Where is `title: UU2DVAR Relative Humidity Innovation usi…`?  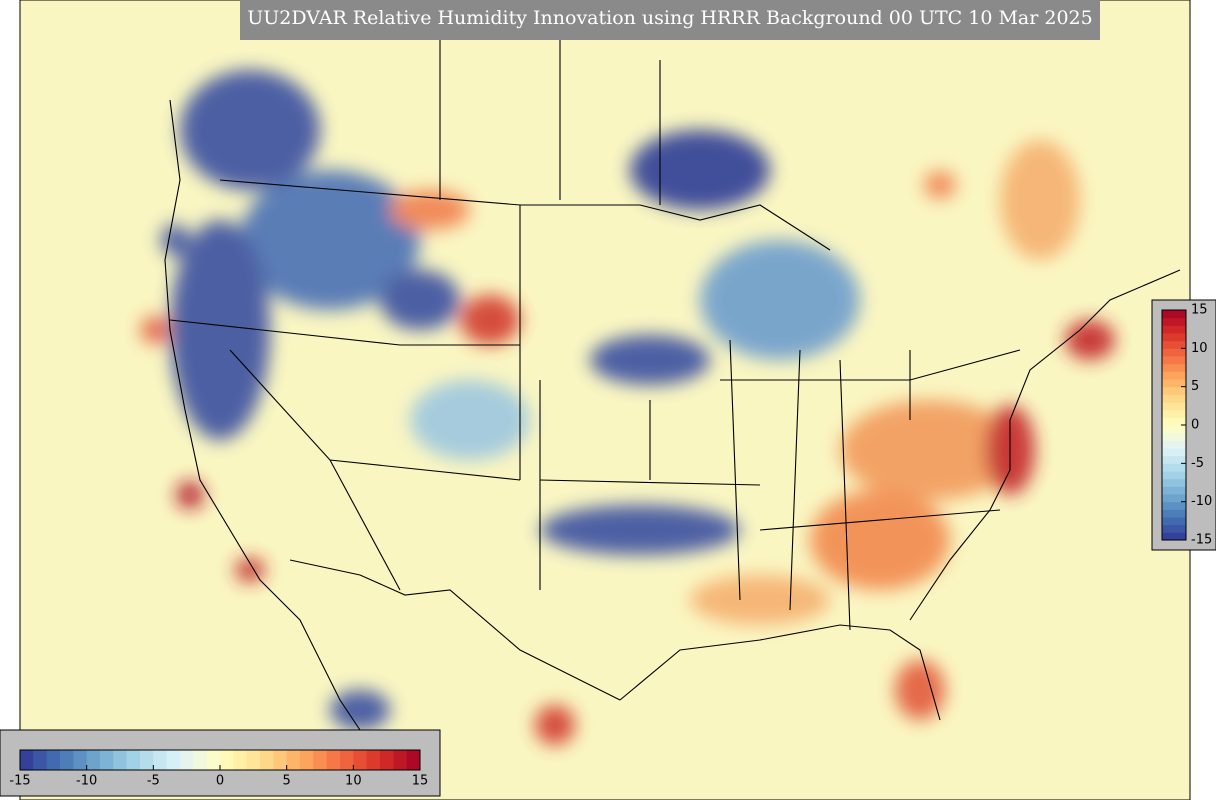 title: UU2DVAR Relative Humidity Innovation usi… is located at coordinates (669, 18).